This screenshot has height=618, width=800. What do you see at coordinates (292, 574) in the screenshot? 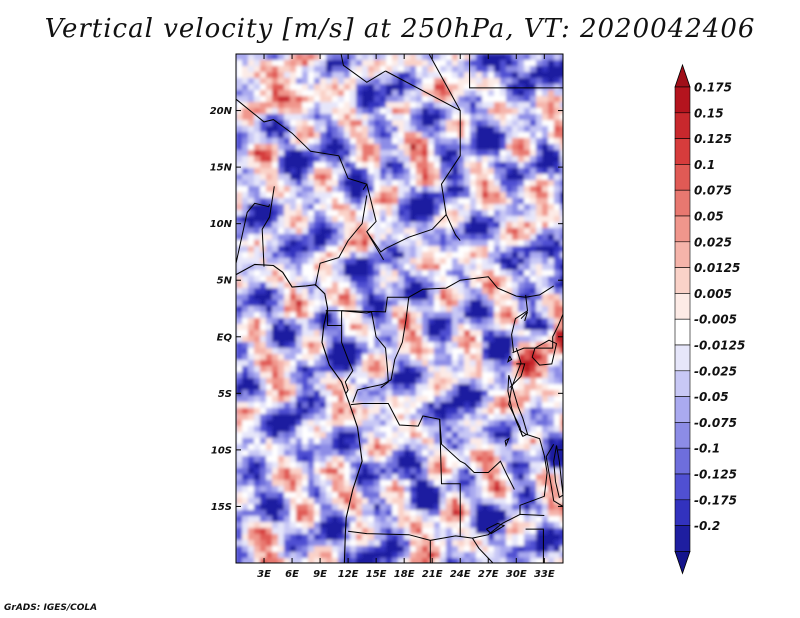
I see `lon-tick-label: 6E` at bounding box center [292, 574].